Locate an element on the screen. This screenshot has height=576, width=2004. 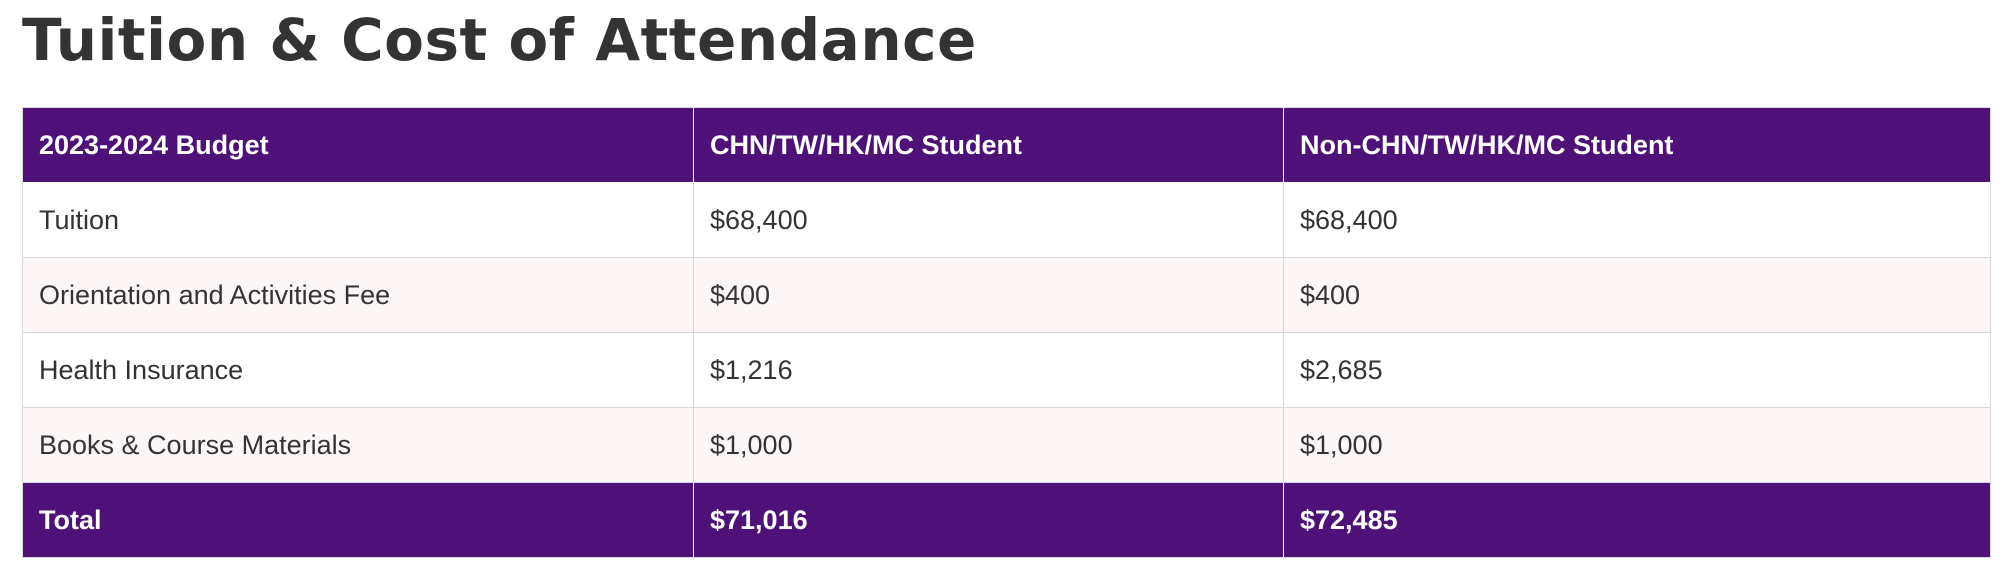
page-title: Tuition & Cost of Attendance is located at coordinates (499, 40).